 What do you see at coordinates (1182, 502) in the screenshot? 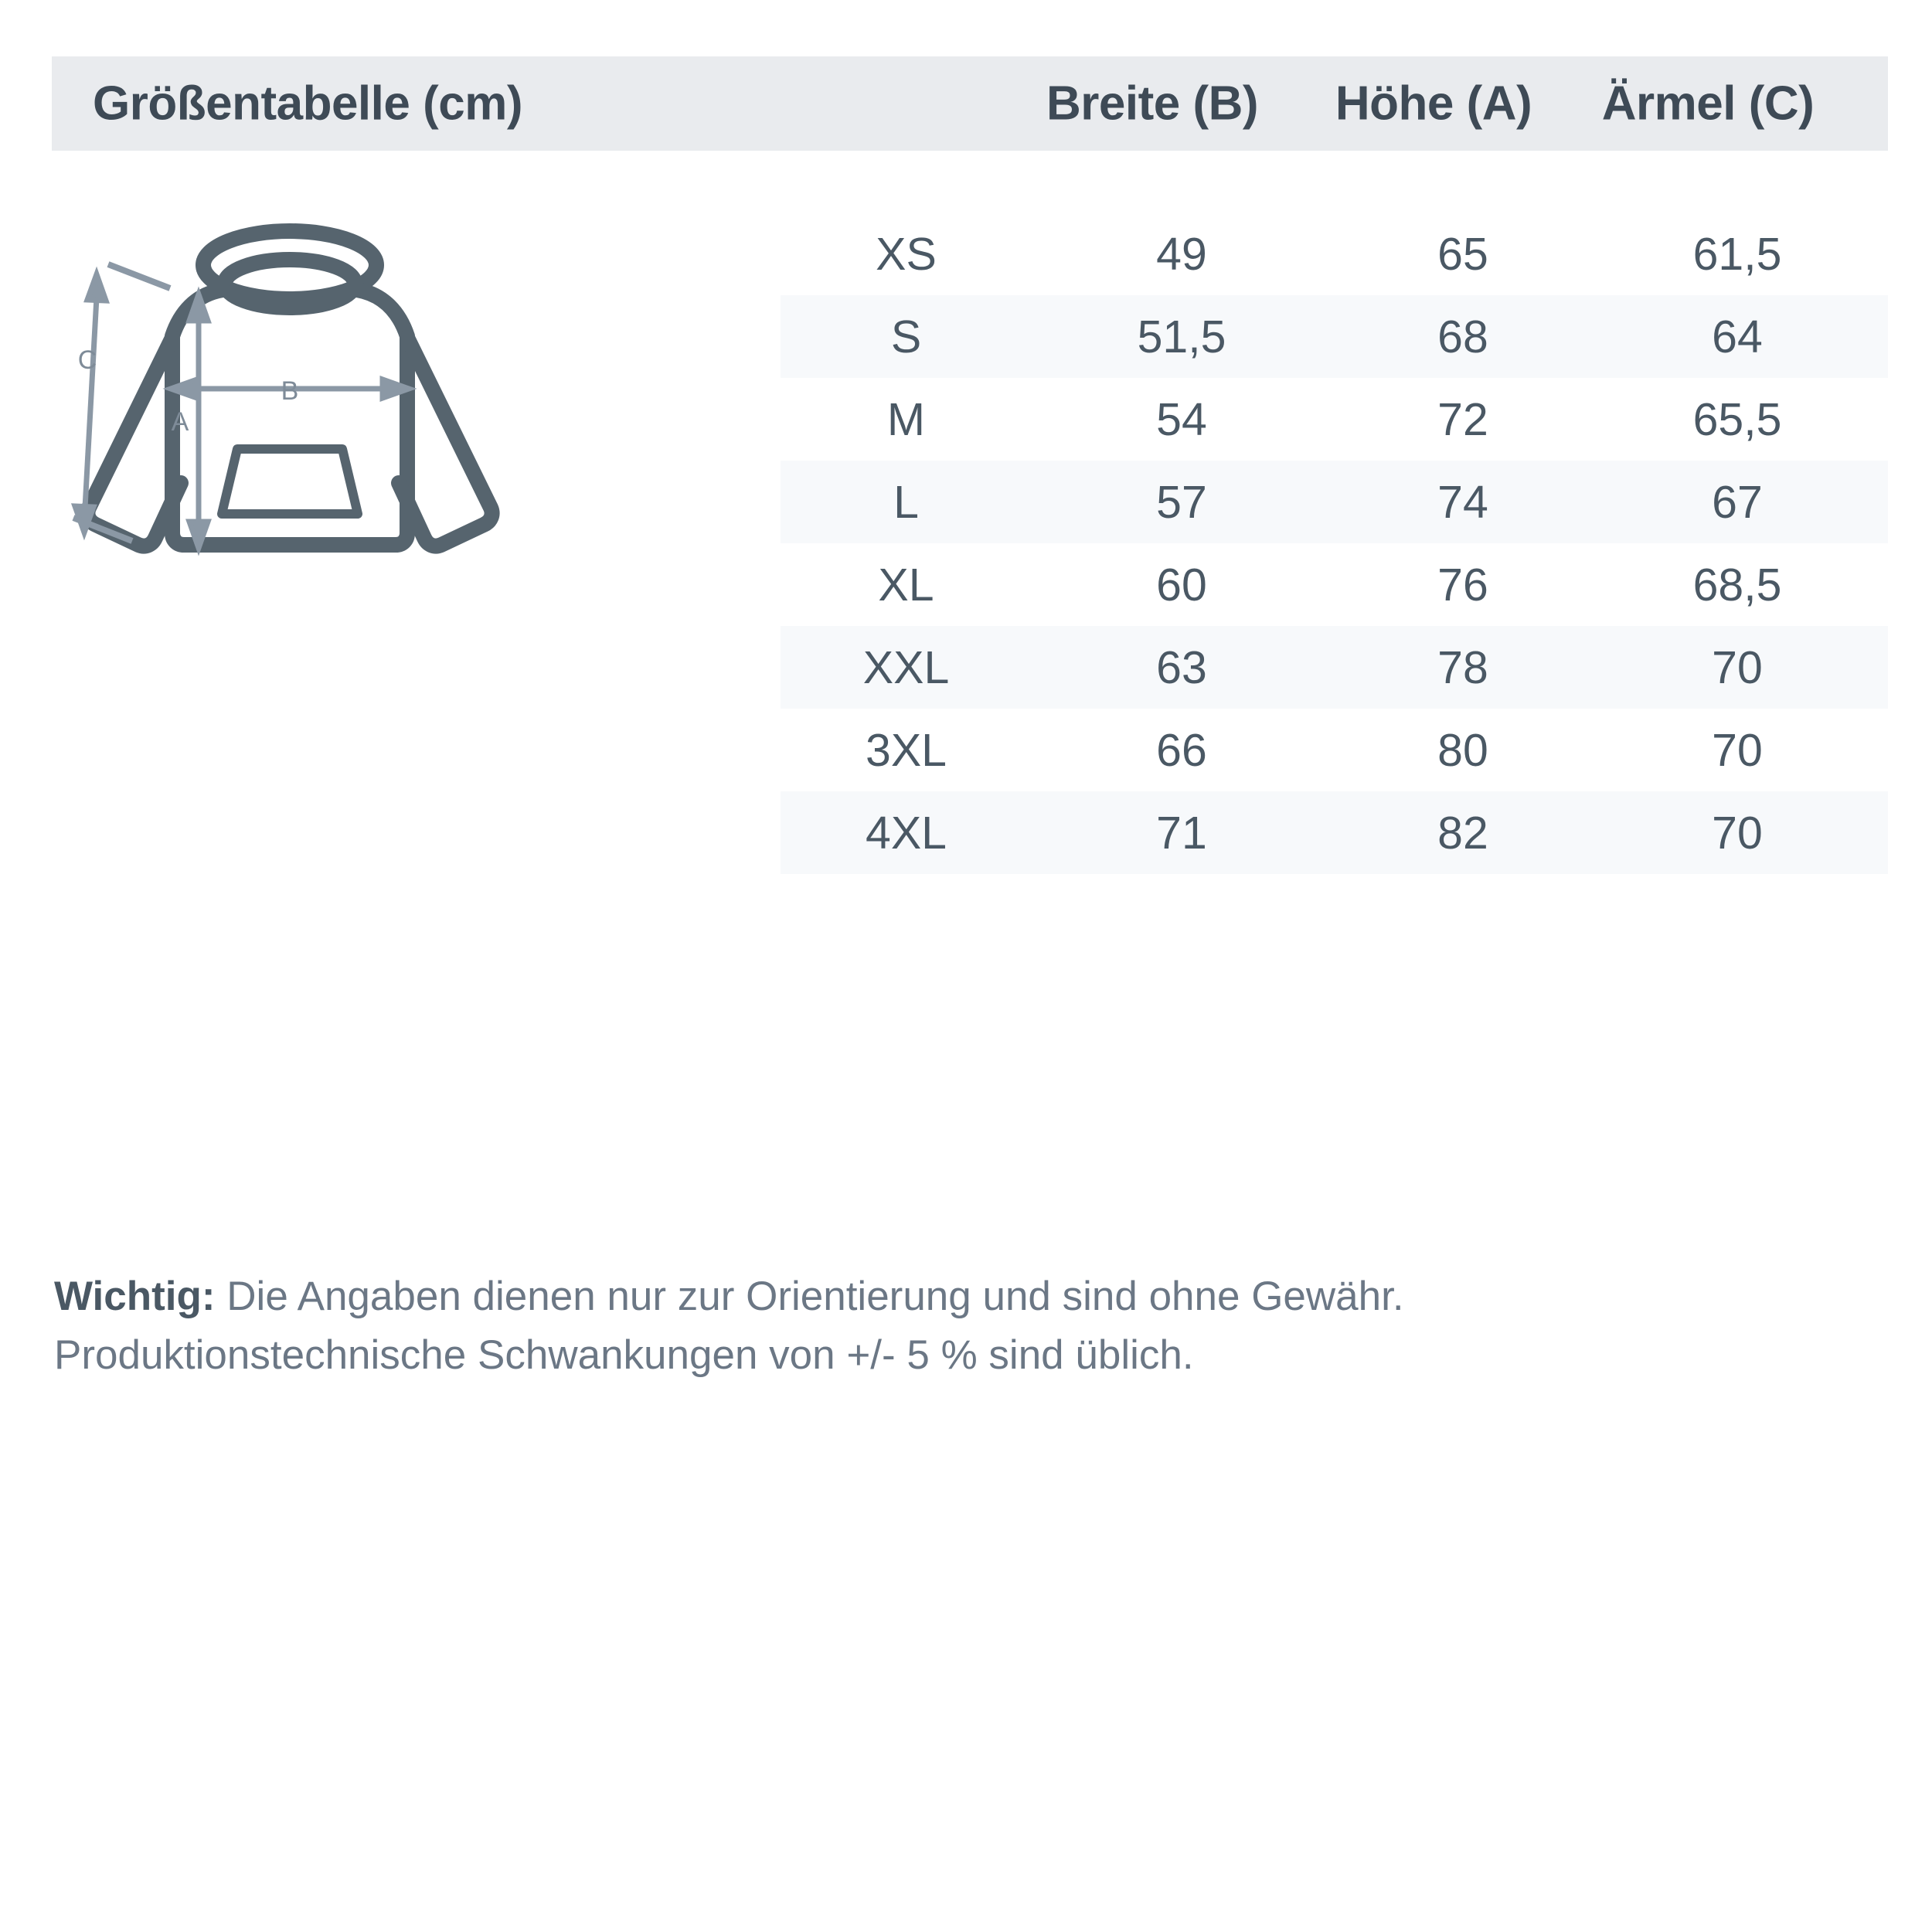
I see `cell-width: 57` at bounding box center [1182, 502].